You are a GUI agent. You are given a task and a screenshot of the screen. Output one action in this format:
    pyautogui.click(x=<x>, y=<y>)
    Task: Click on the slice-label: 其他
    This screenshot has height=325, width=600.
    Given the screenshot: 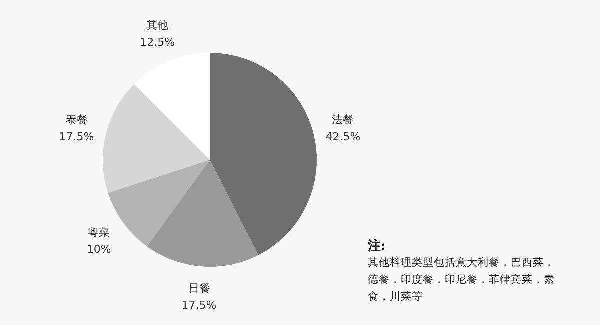 What is the action you would take?
    pyautogui.click(x=157, y=25)
    